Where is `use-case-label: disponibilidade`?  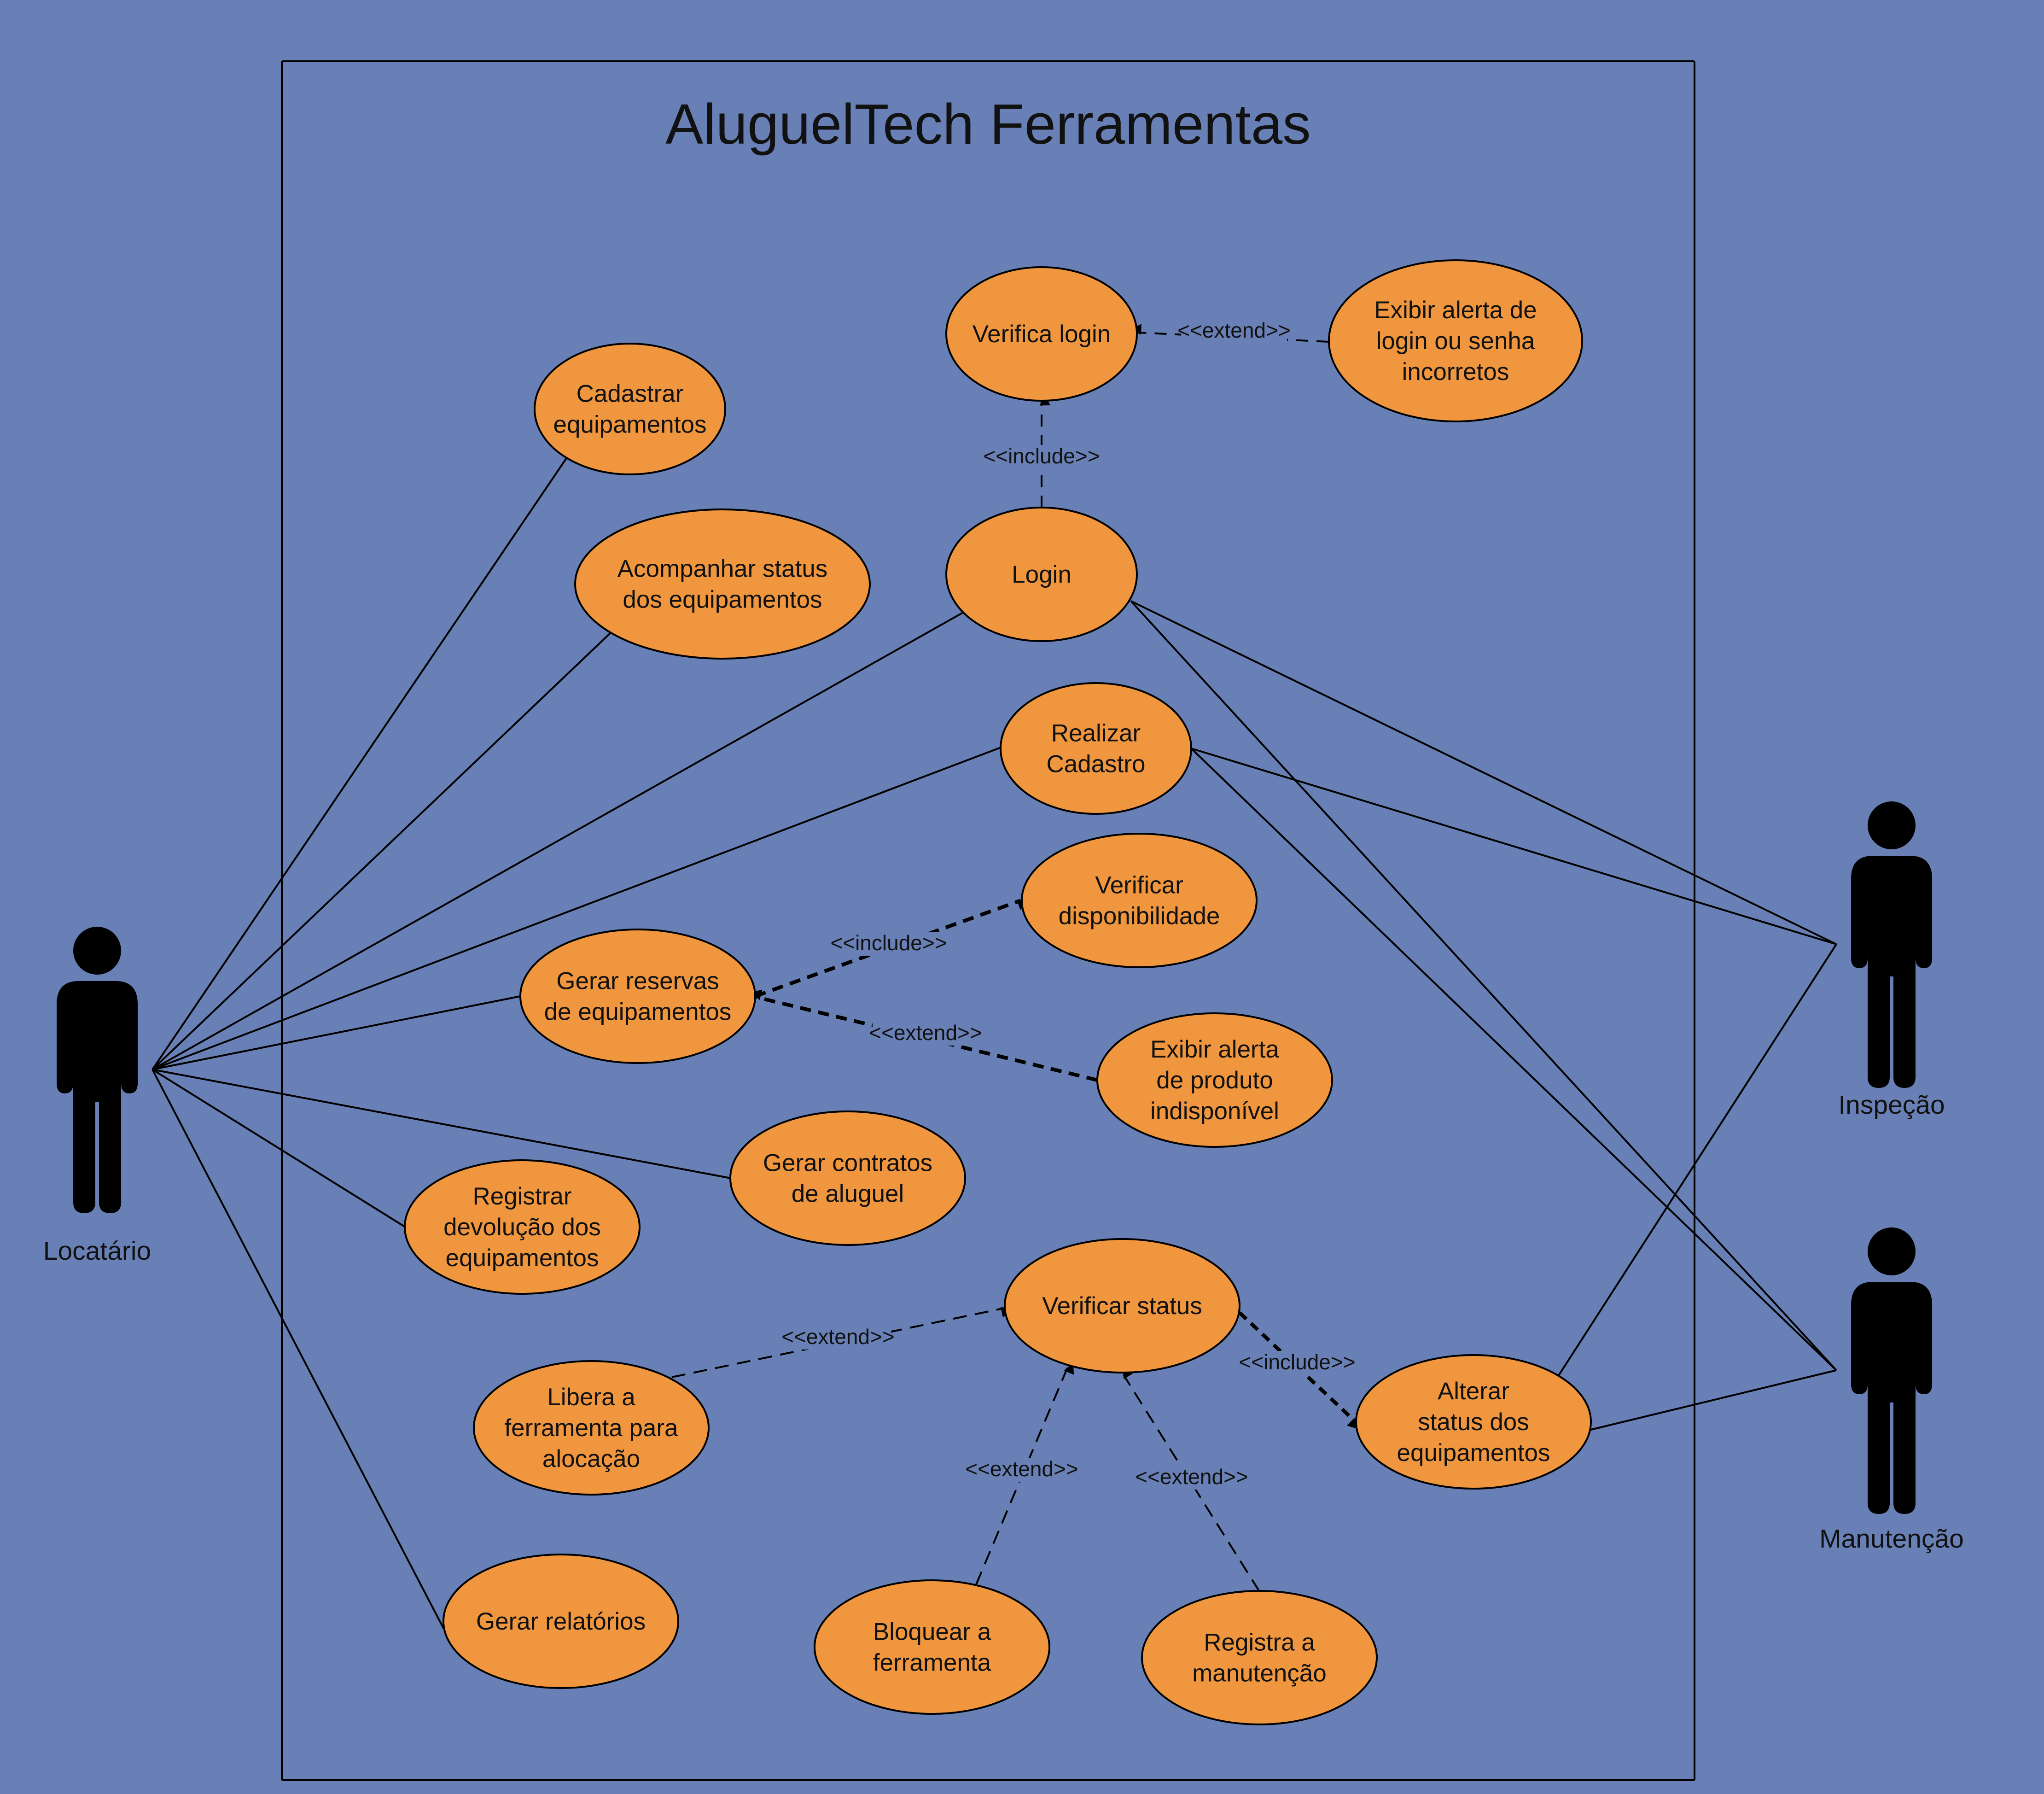 use-case-label: disponibilidade is located at coordinates (1139, 917).